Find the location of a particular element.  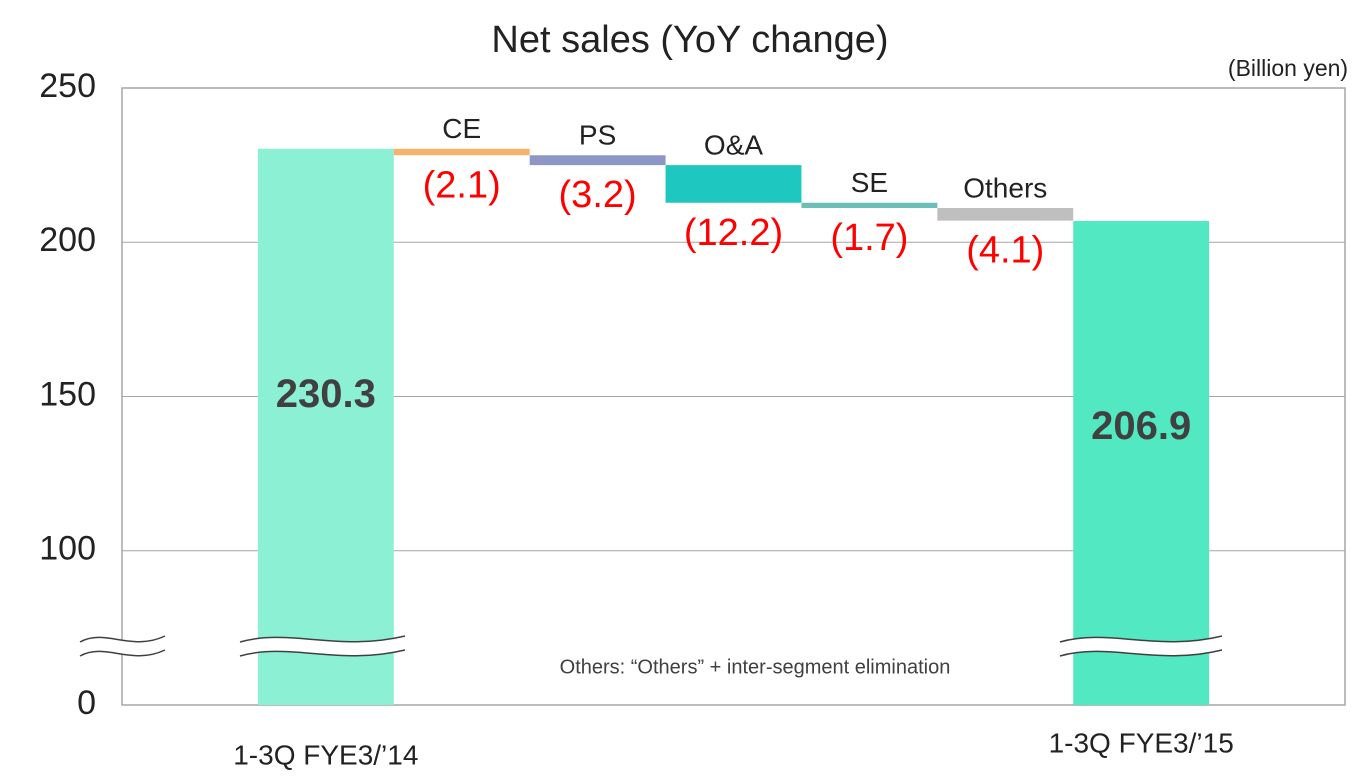

chart-title: Net sales (YoY change) is located at coordinates (689, 40).